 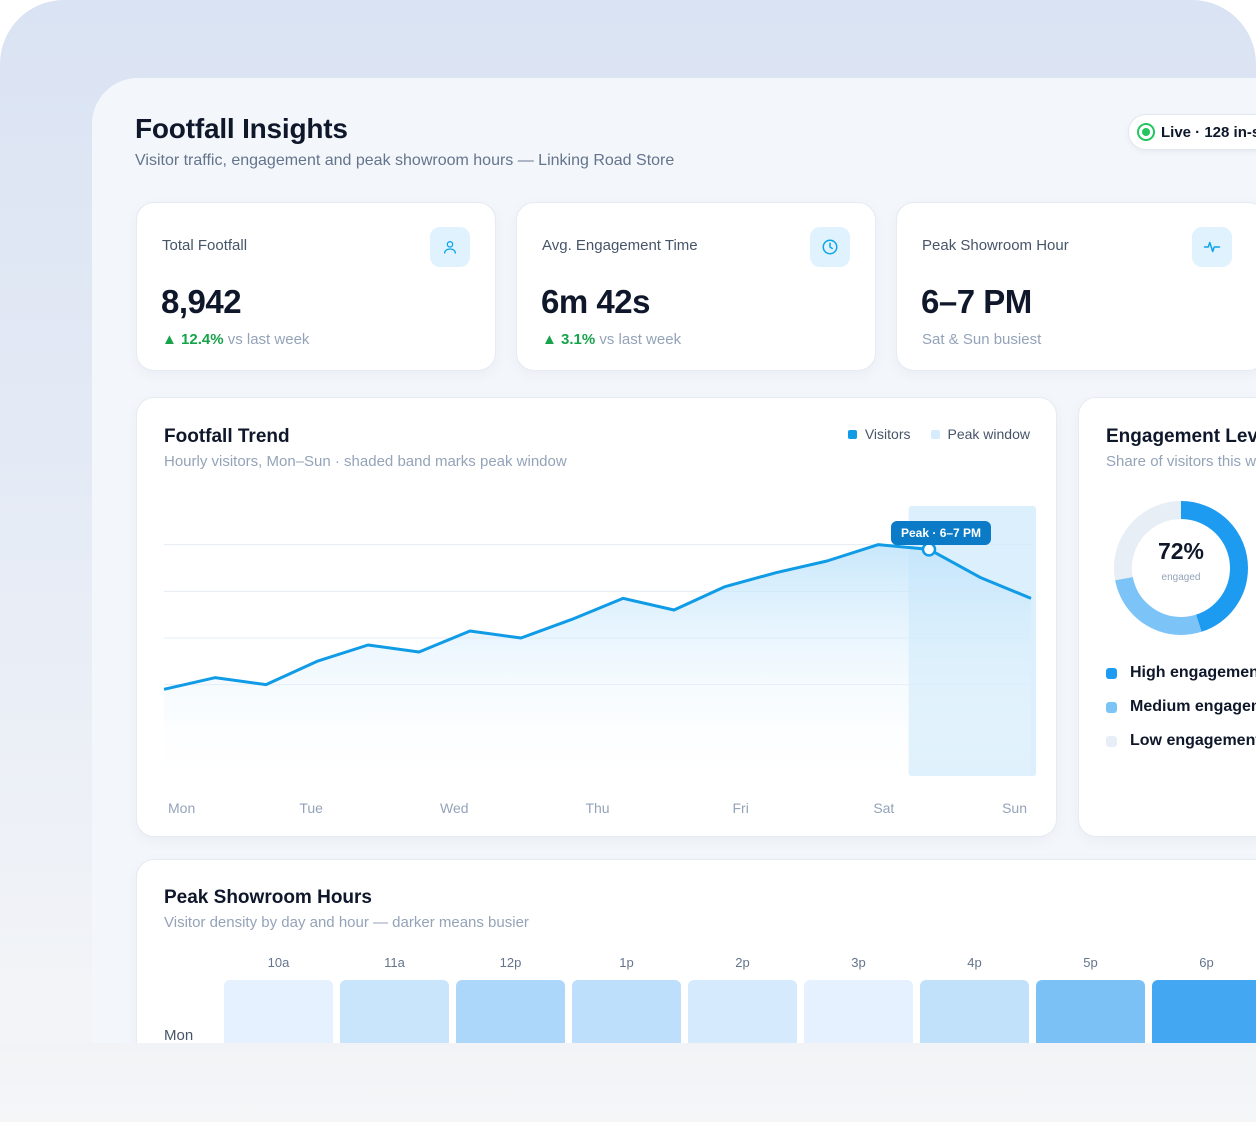 I want to click on heatmap-day-label: Mon, so click(x=179, y=1035).